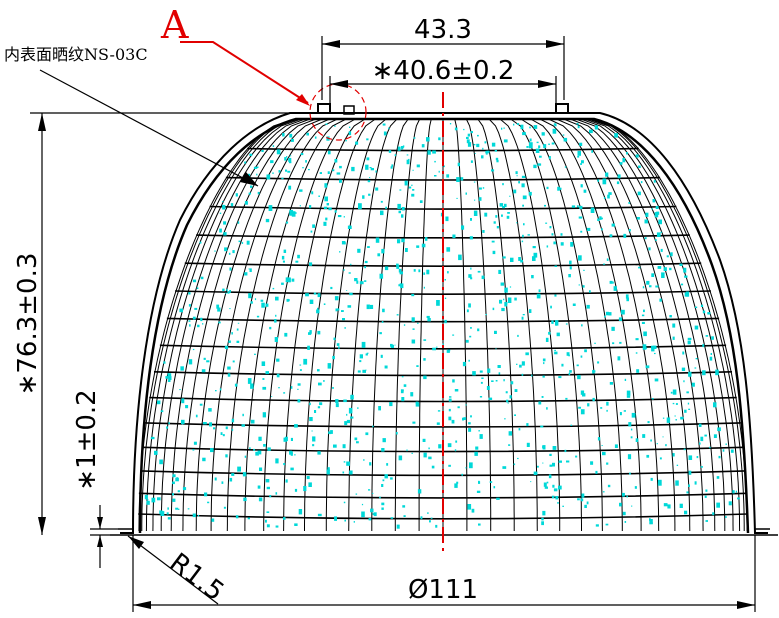 The image size is (779, 618). What do you see at coordinates (244, 72) in the screenshot?
I see `callout-leader` at bounding box center [244, 72].